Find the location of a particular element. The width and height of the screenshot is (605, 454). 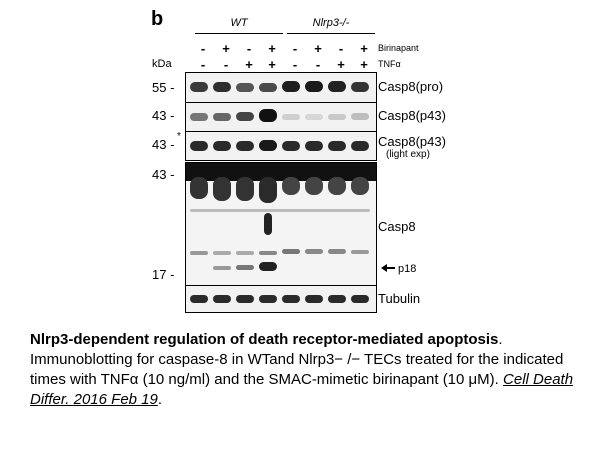

blot-label-casp8: Casp8 is located at coordinates (397, 226).